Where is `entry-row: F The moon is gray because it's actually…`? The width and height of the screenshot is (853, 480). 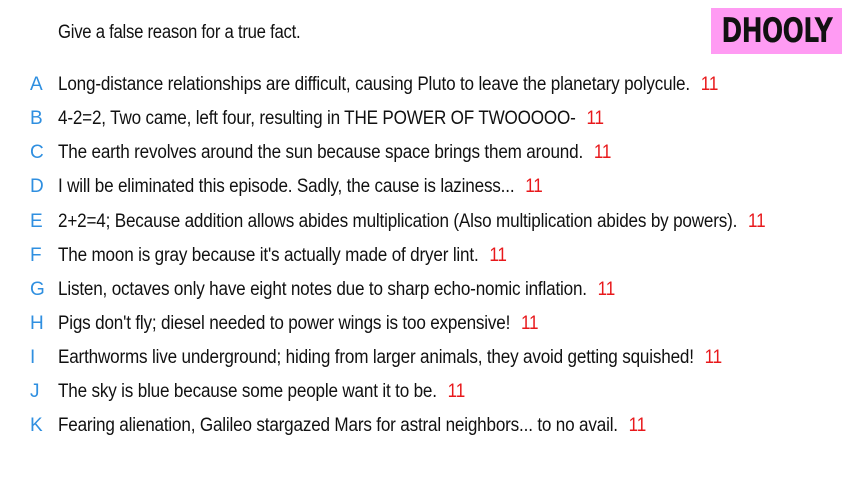 entry-row: F The moon is gray because it's actually… is located at coordinates (426, 258).